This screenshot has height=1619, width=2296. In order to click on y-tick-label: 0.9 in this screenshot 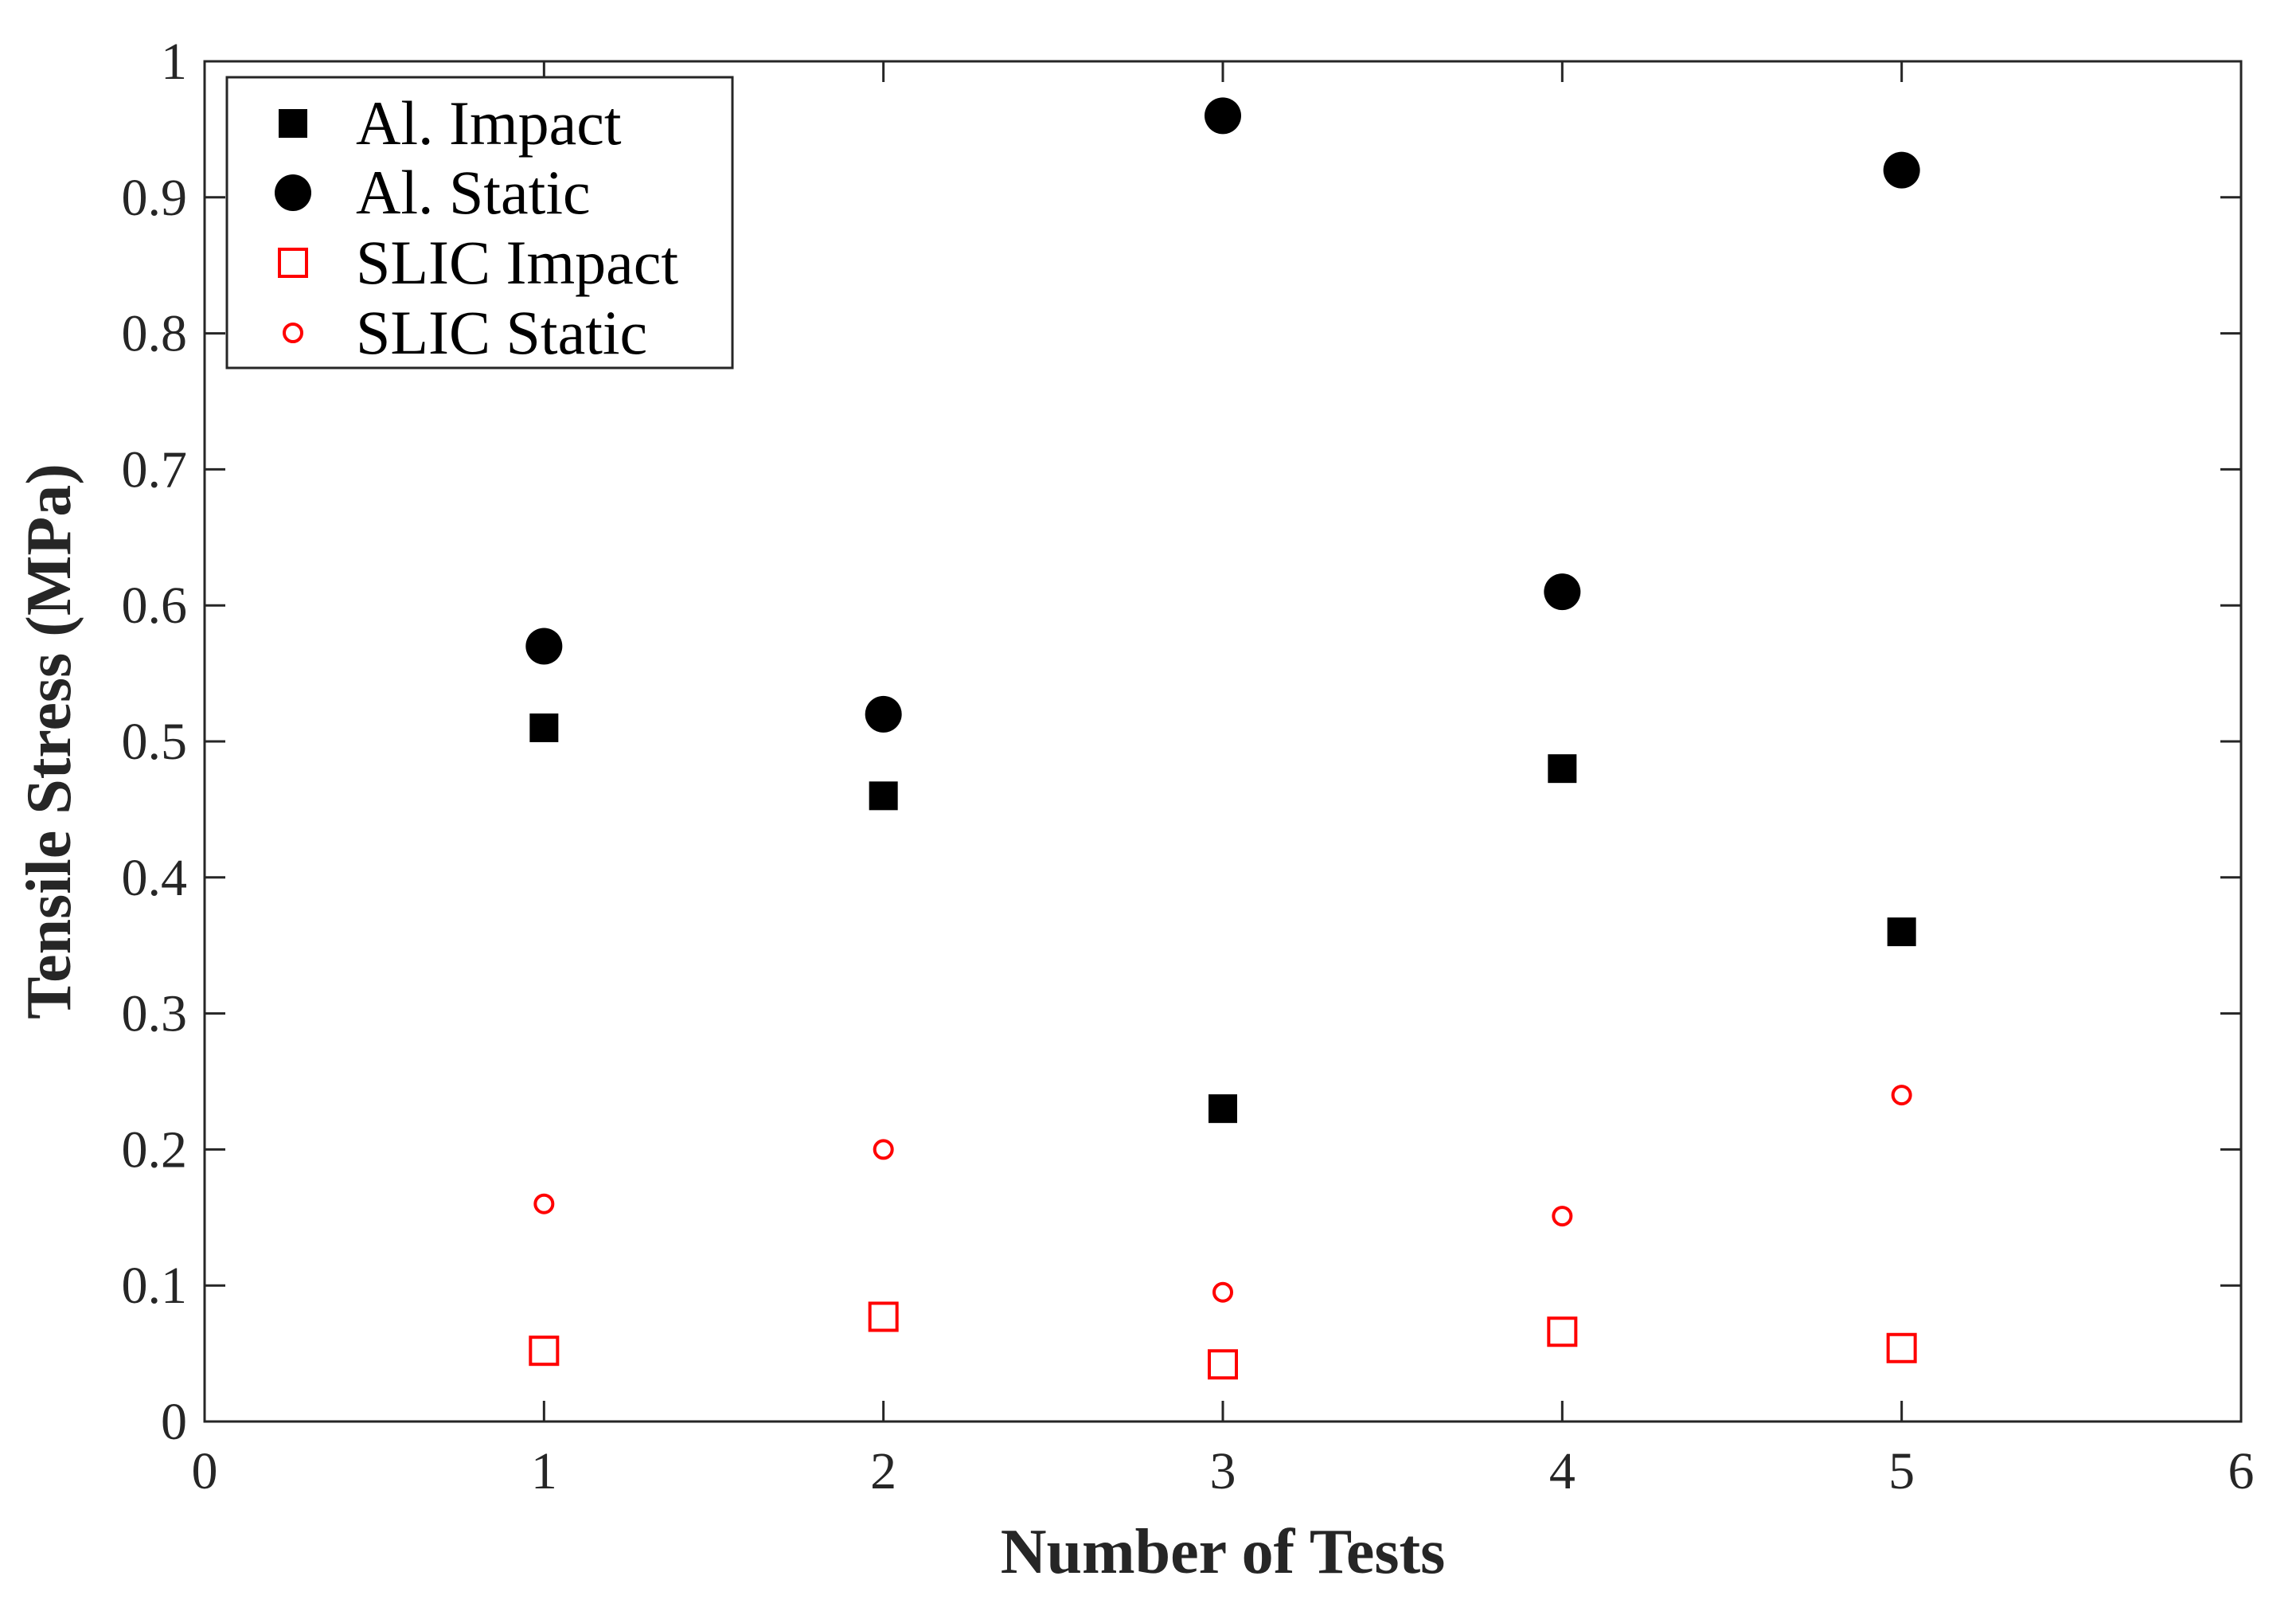, I will do `click(155, 198)`.